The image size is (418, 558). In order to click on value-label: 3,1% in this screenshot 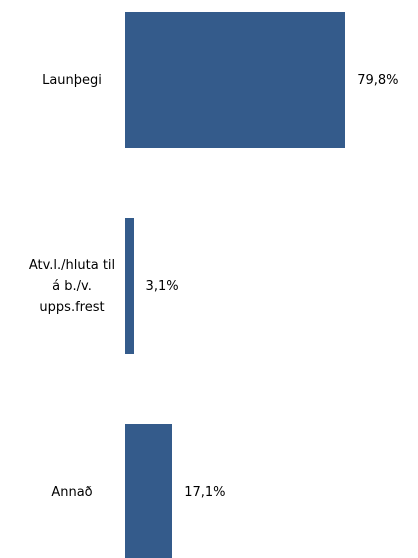, I will do `click(162, 286)`.